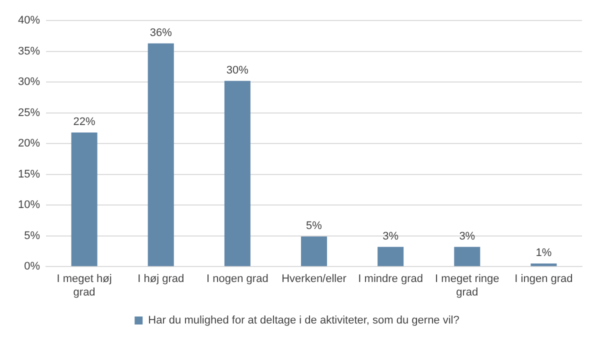 The width and height of the screenshot is (600, 344). I want to click on data-label: 5%, so click(314, 226).